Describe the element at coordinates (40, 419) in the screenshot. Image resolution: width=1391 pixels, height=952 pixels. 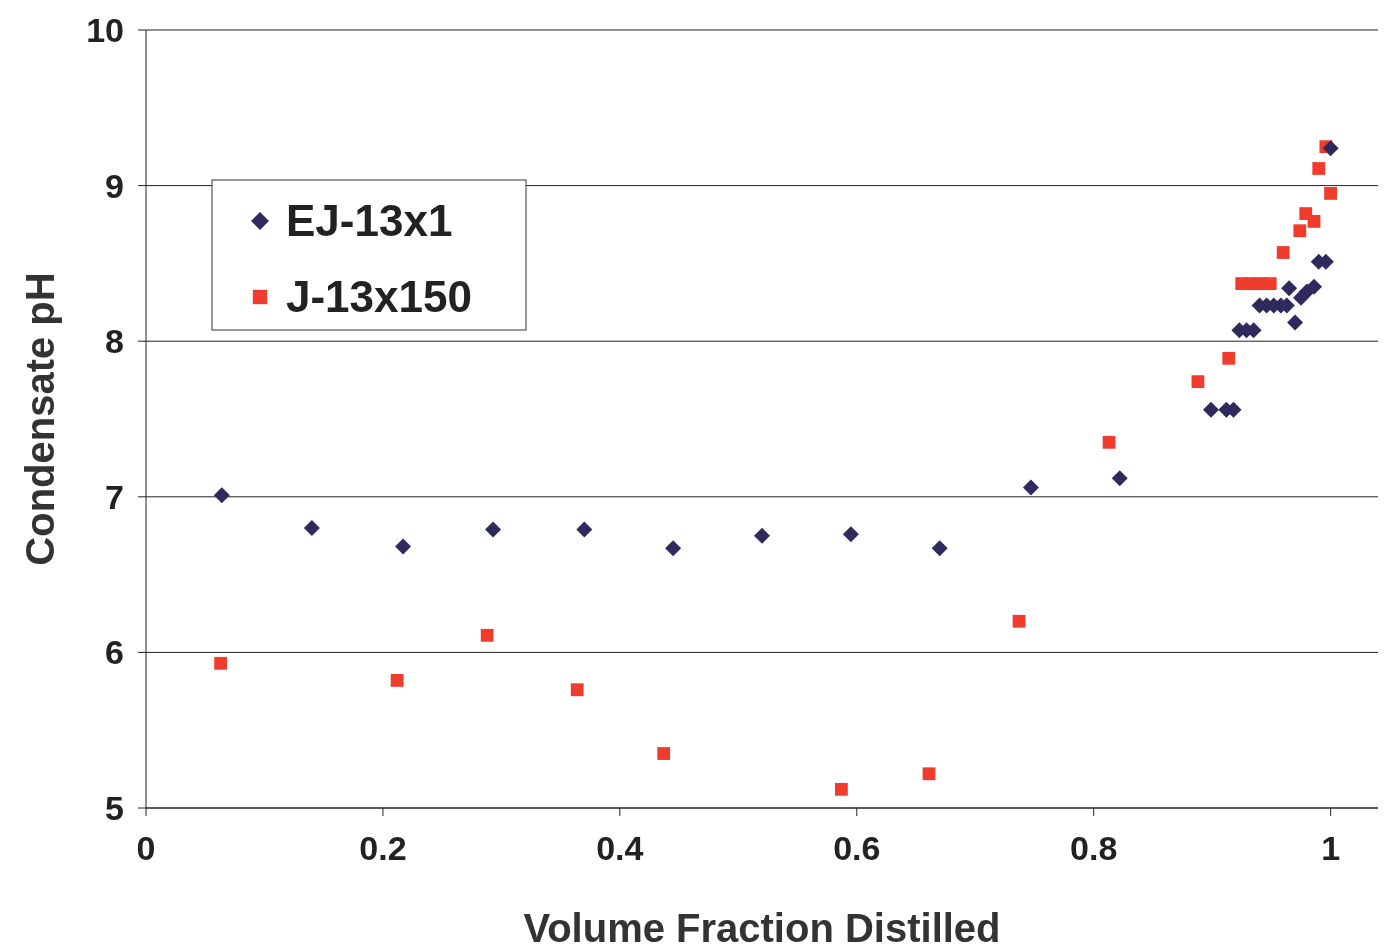
I see `y-axis-title: Condensate pH` at that location.